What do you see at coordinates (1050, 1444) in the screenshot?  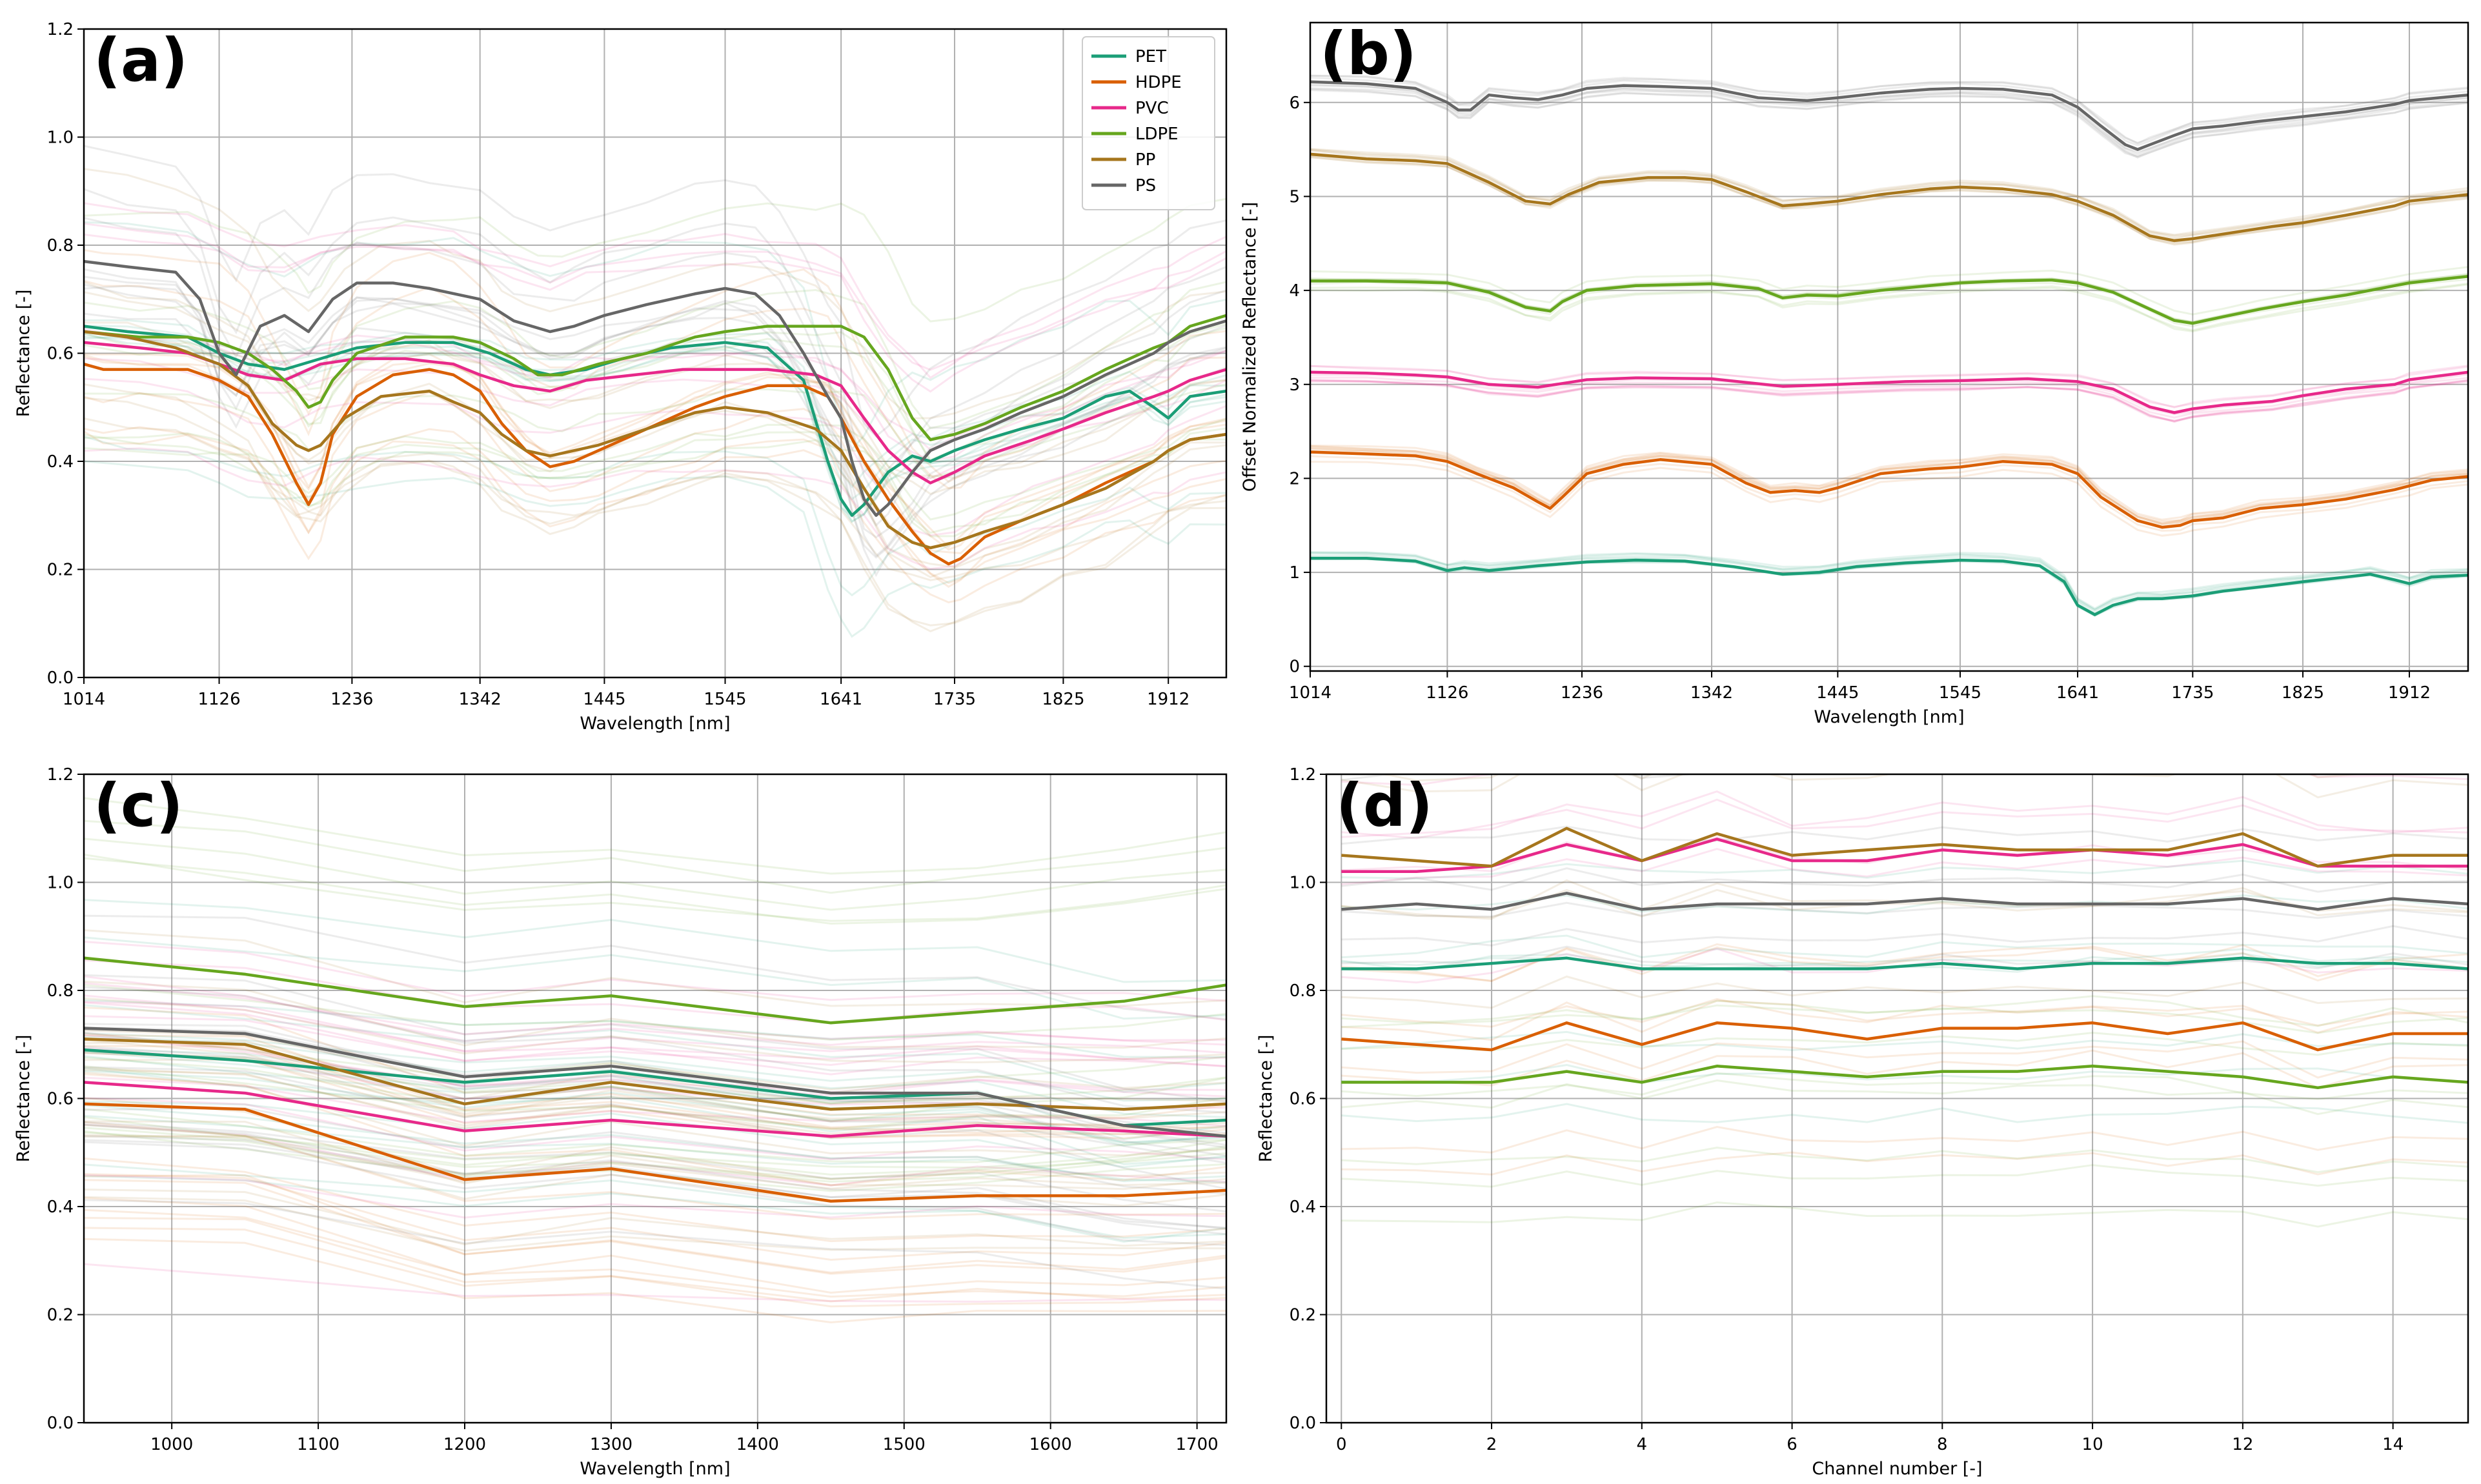 I see `x-tick-label: 1600` at bounding box center [1050, 1444].